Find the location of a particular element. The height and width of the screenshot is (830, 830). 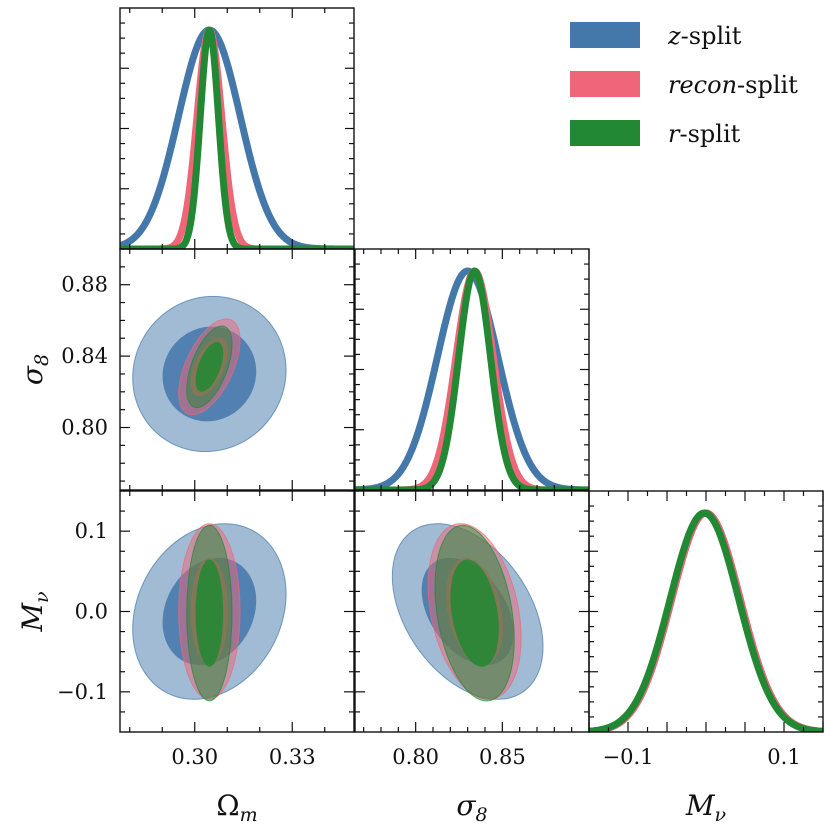

x-tick-label: −0.1 is located at coordinates (628, 757).